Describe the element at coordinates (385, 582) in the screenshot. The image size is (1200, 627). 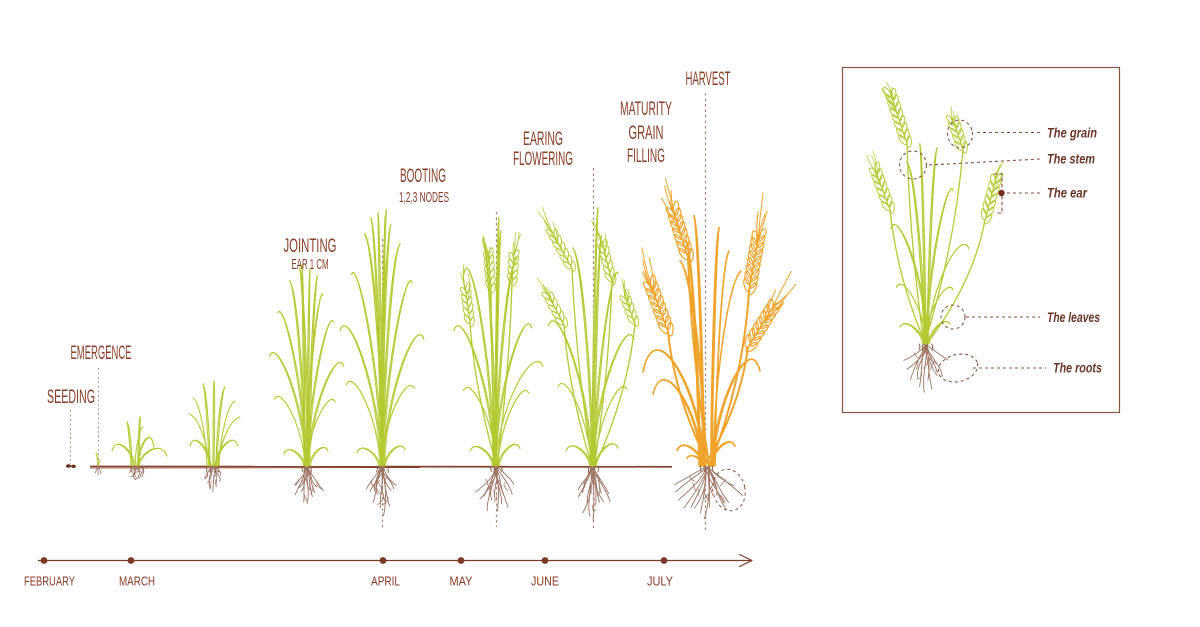
I see `svg-text: APRIL` at that location.